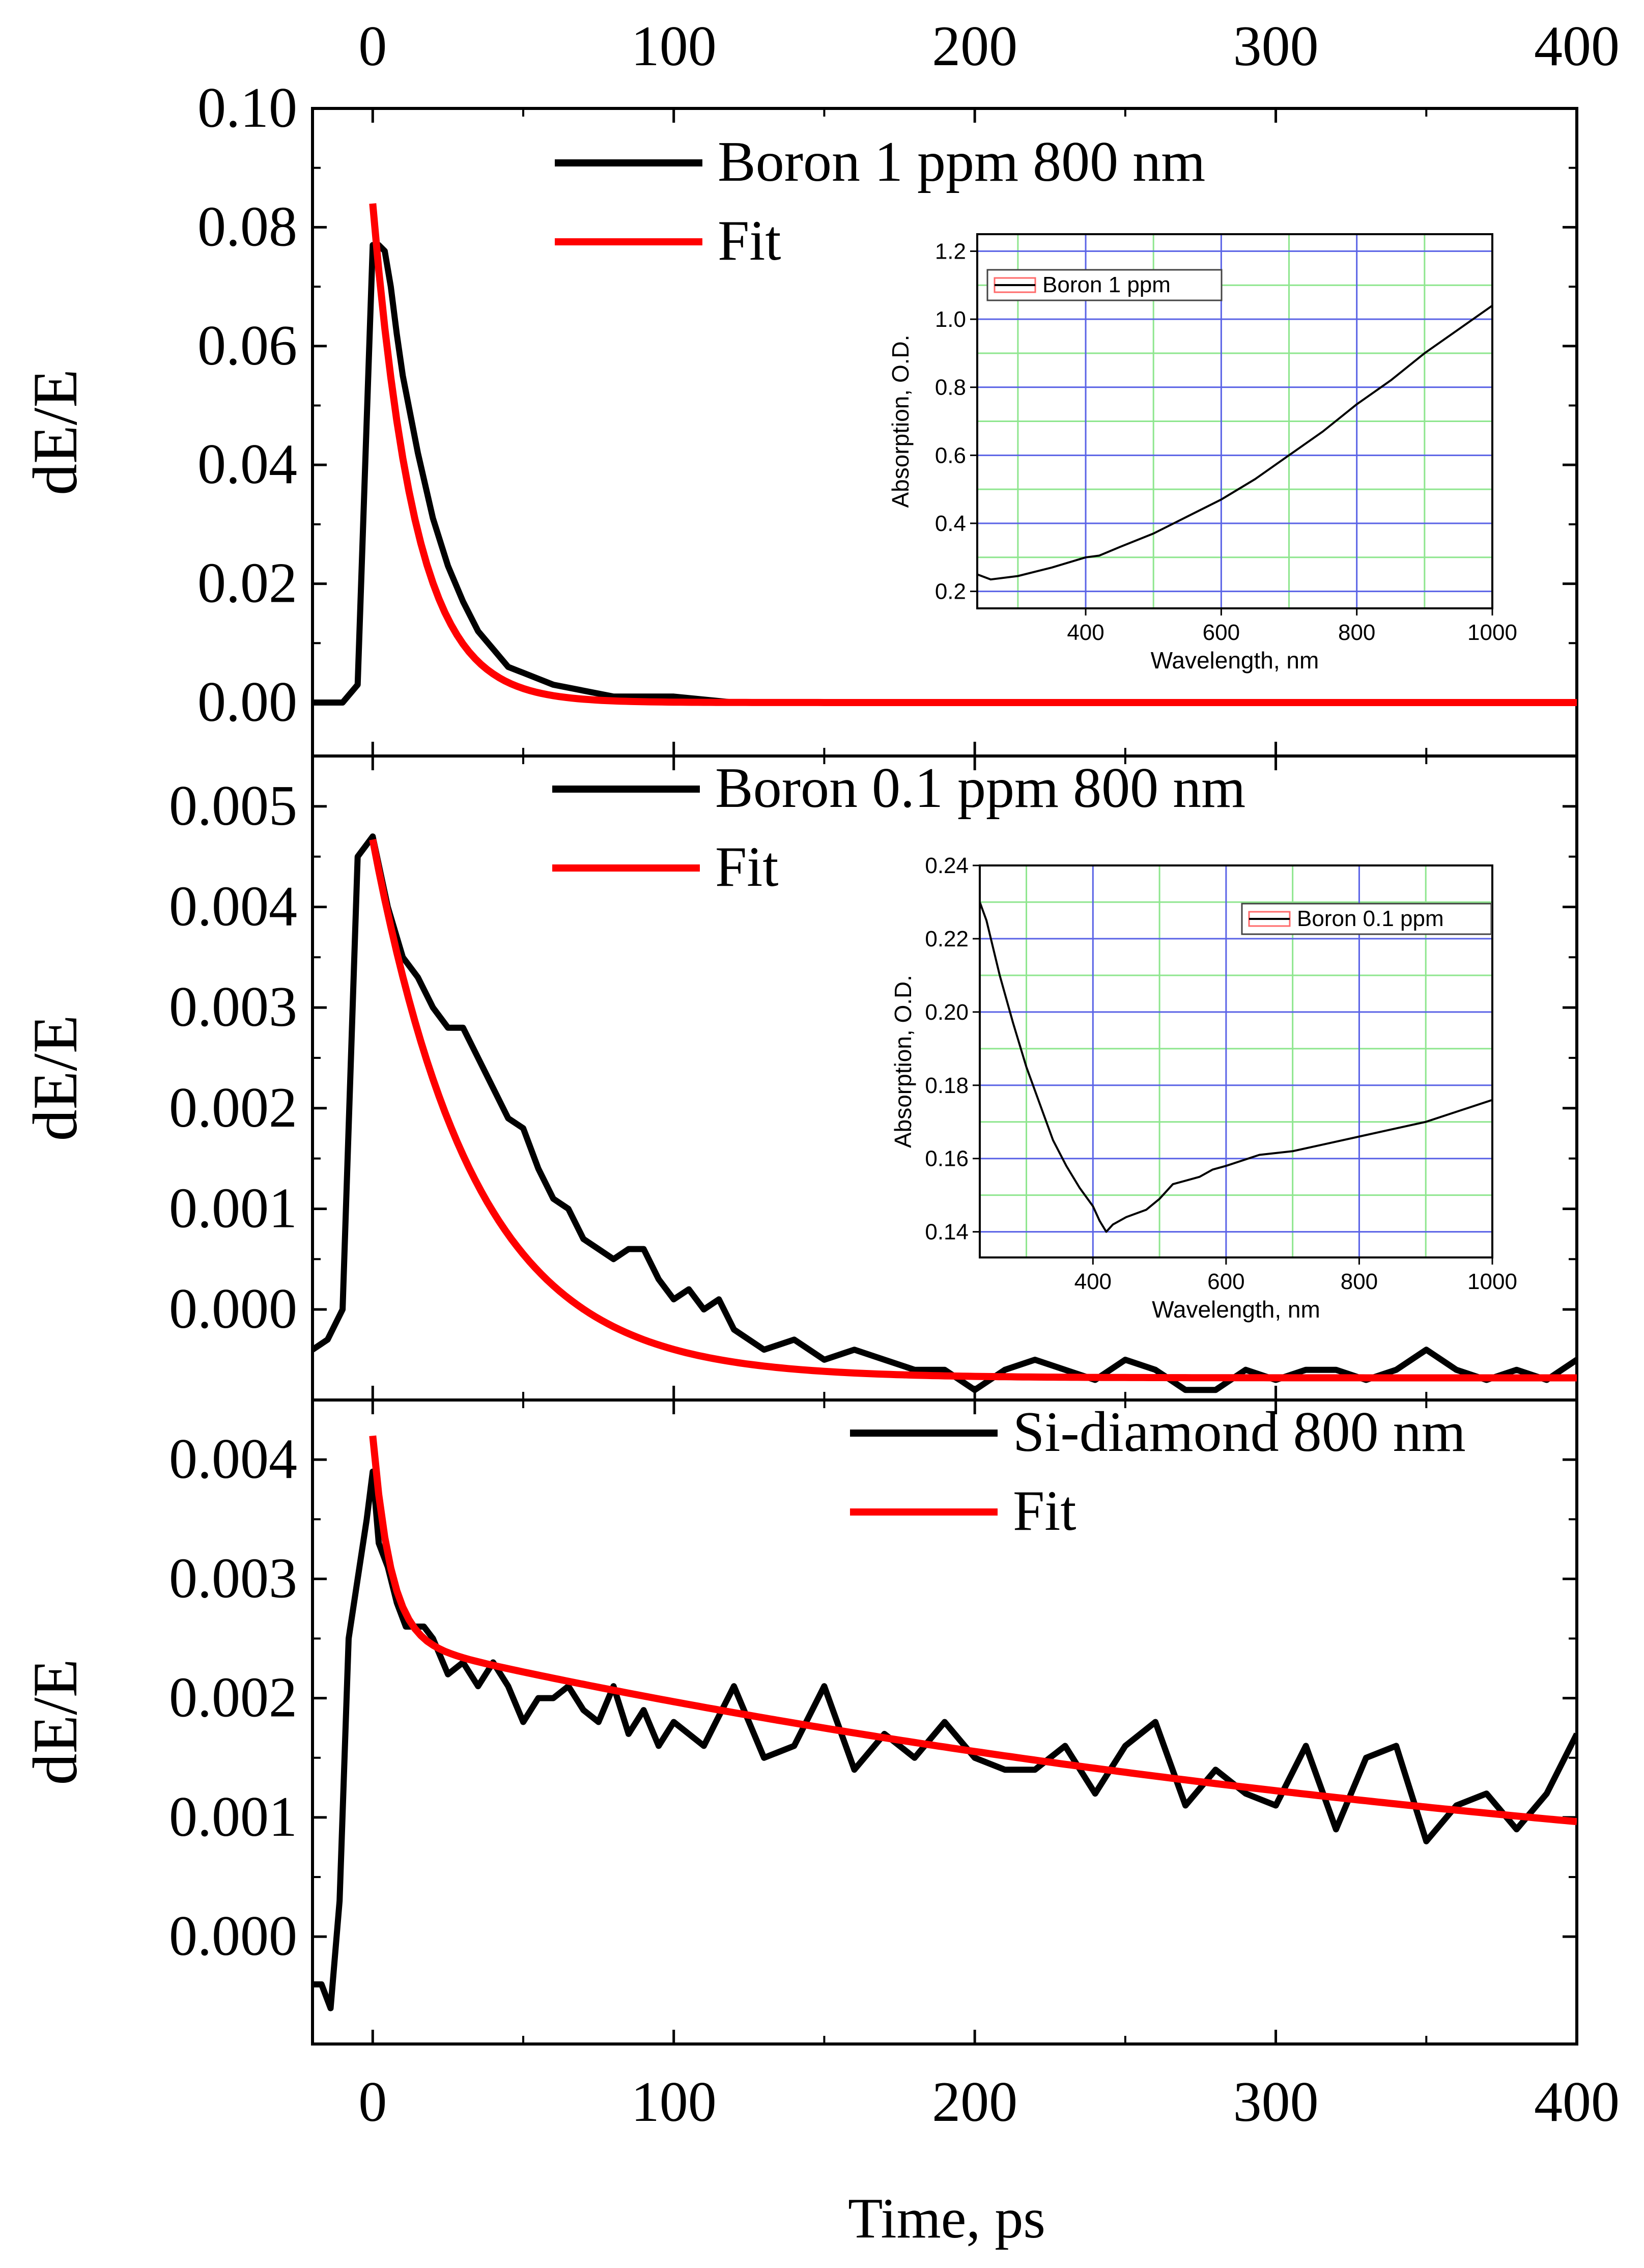 Image resolution: width=1644 pixels, height=2268 pixels. Describe the element at coordinates (372, 2102) in the screenshot. I see `x-tick-label-bottom: 0` at that location.